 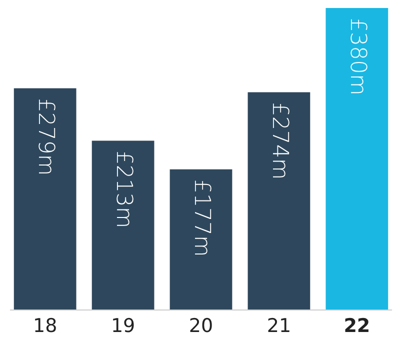 I want to click on data-label: £274m, so click(x=279, y=141).